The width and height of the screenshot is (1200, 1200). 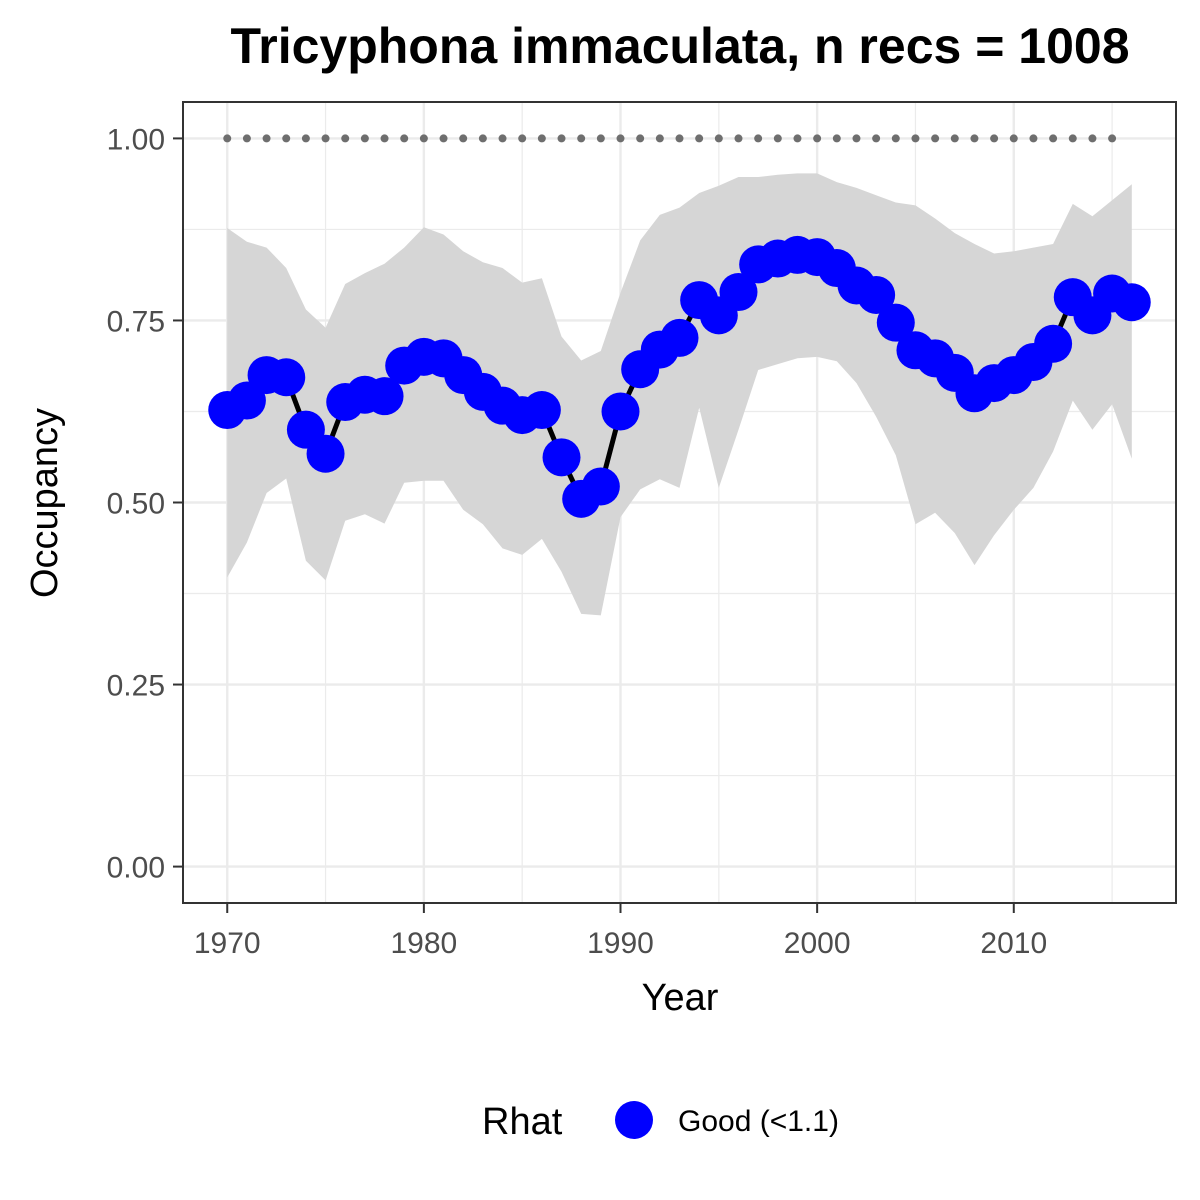 What do you see at coordinates (136, 139) in the screenshot?
I see `y-tick-label: 1.00` at bounding box center [136, 139].